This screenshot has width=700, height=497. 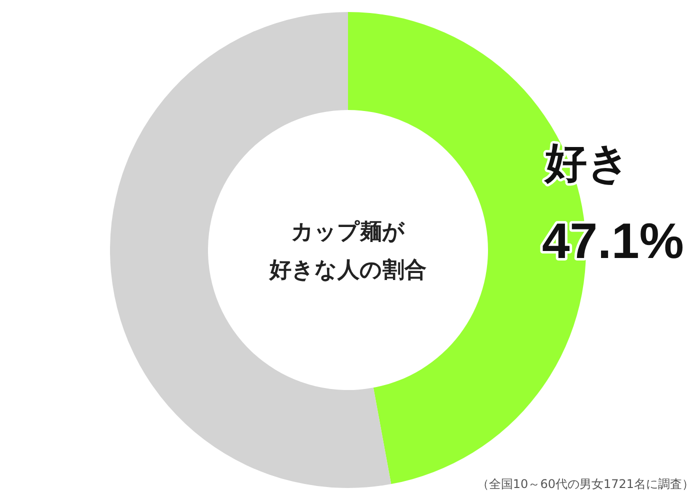 I want to click on text: （全国10～60代の男女1721名に調査）, so click(x=585, y=484).